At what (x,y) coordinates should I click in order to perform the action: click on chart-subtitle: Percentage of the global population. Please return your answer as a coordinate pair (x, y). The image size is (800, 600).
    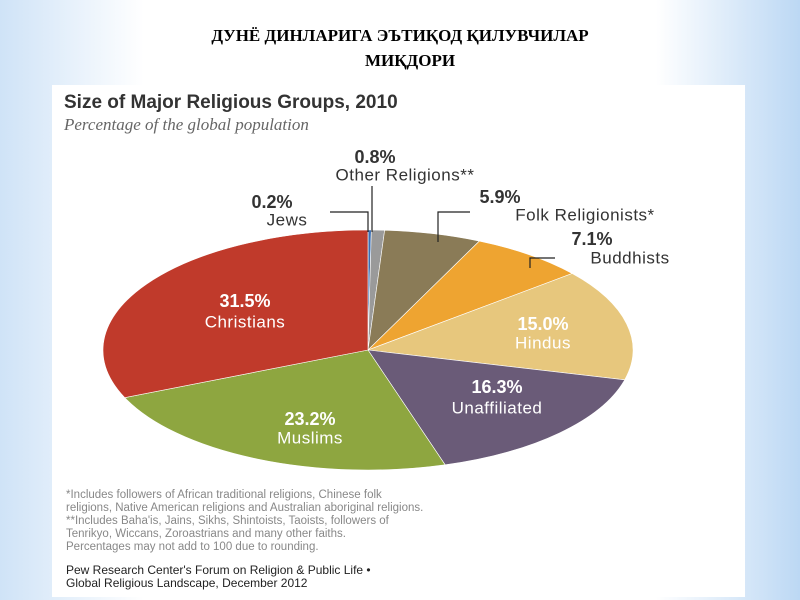
    Looking at the image, I should click on (186, 124).